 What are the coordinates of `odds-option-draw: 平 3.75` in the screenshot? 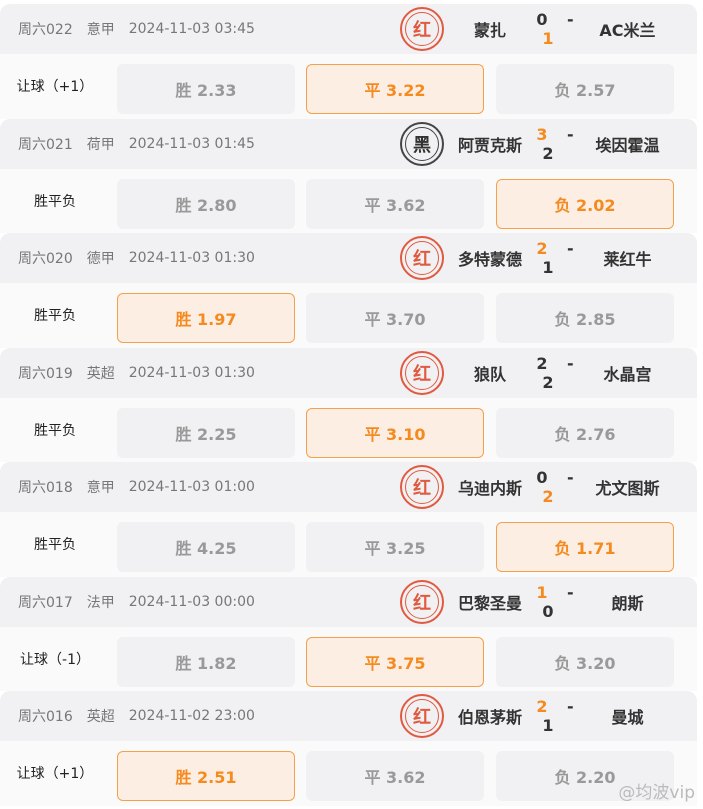 It's located at (395, 661).